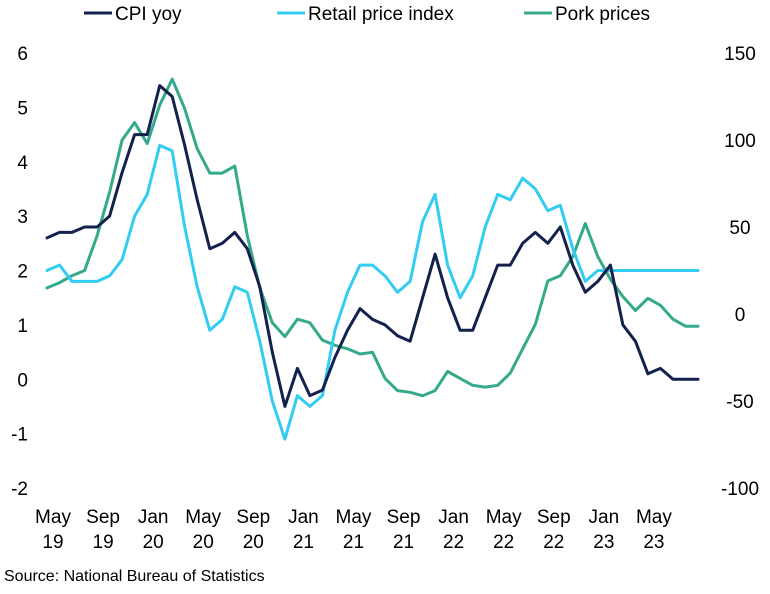 This screenshot has width=770, height=594. I want to click on y-left-tick-label: -1, so click(19, 435).